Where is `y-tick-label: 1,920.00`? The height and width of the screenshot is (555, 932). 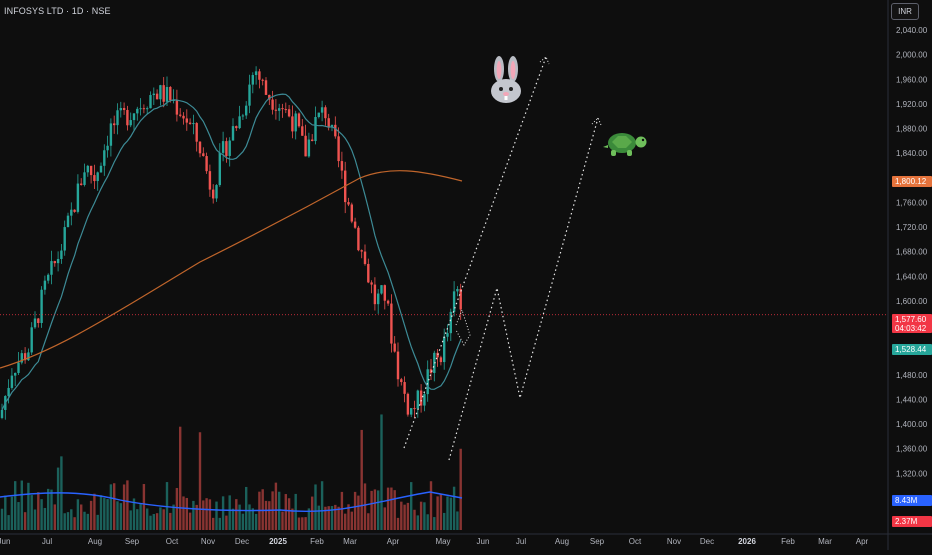 y-tick-label: 1,920.00 is located at coordinates (912, 104).